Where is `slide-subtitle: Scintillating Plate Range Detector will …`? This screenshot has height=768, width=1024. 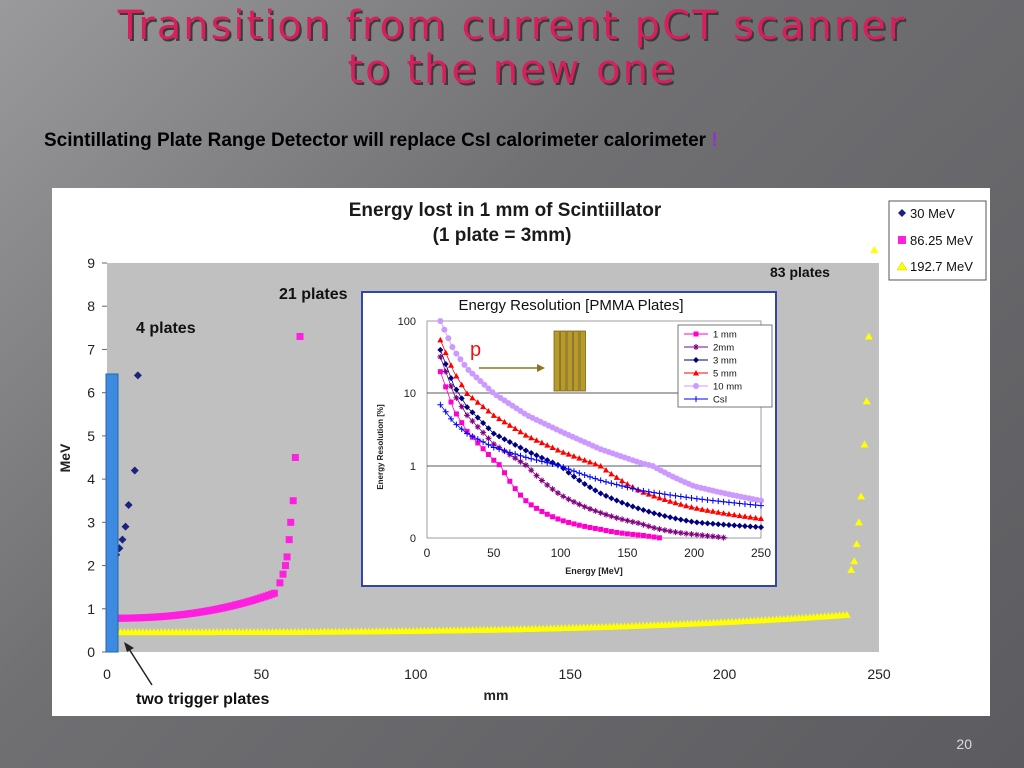
slide-subtitle: Scintillating Plate Range Detector will … is located at coordinates (381, 141).